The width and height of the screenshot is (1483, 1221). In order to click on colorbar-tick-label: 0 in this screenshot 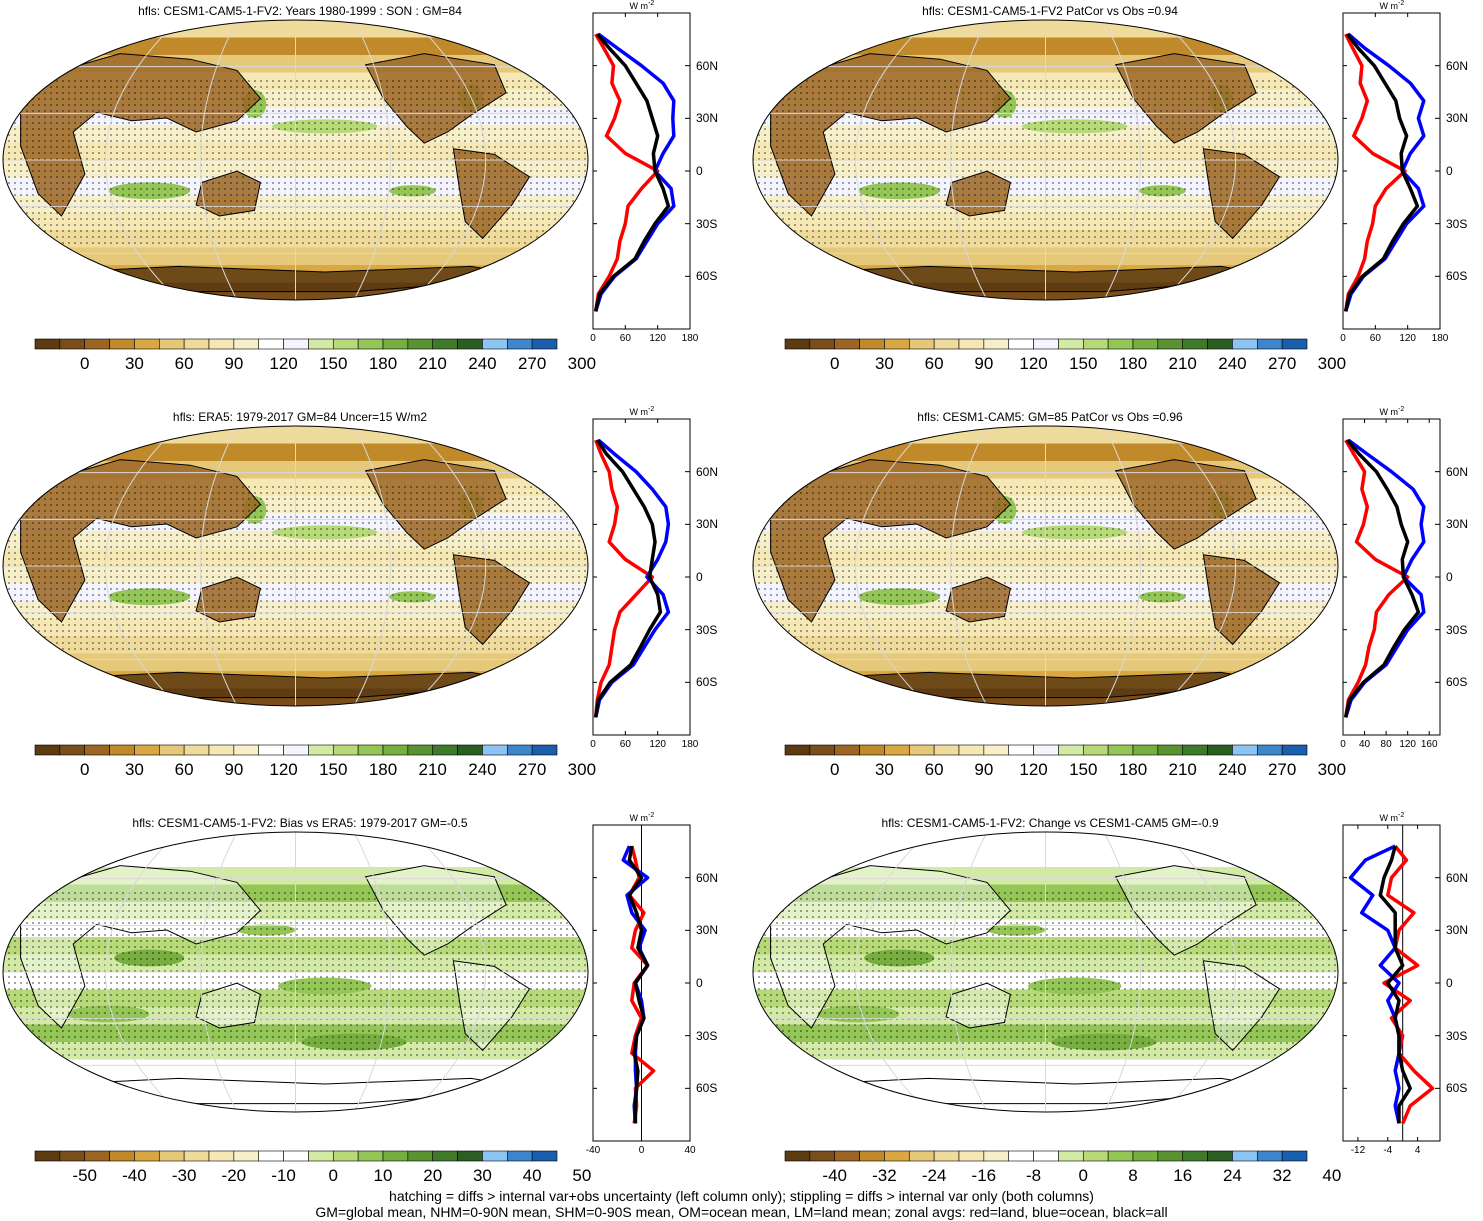, I will do `click(84, 363)`.